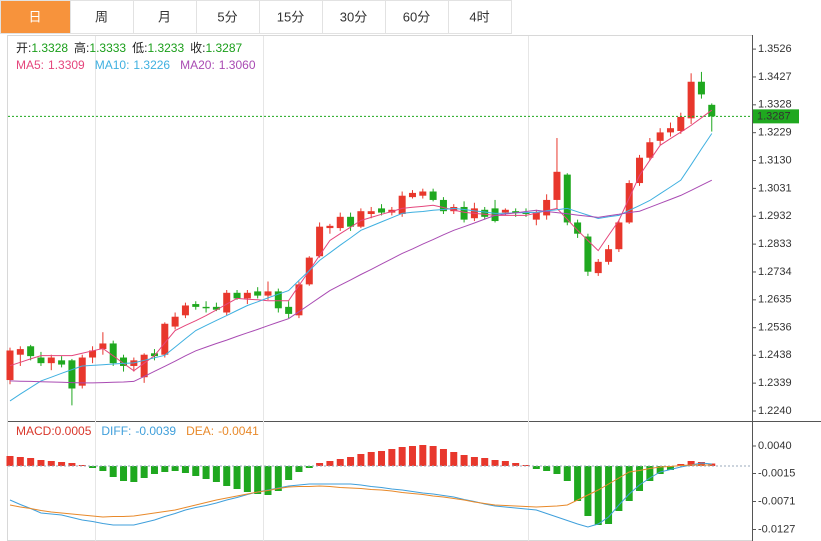 The height and width of the screenshot is (541, 821). I want to click on y-tick-label: 1.3229, so click(775, 133).